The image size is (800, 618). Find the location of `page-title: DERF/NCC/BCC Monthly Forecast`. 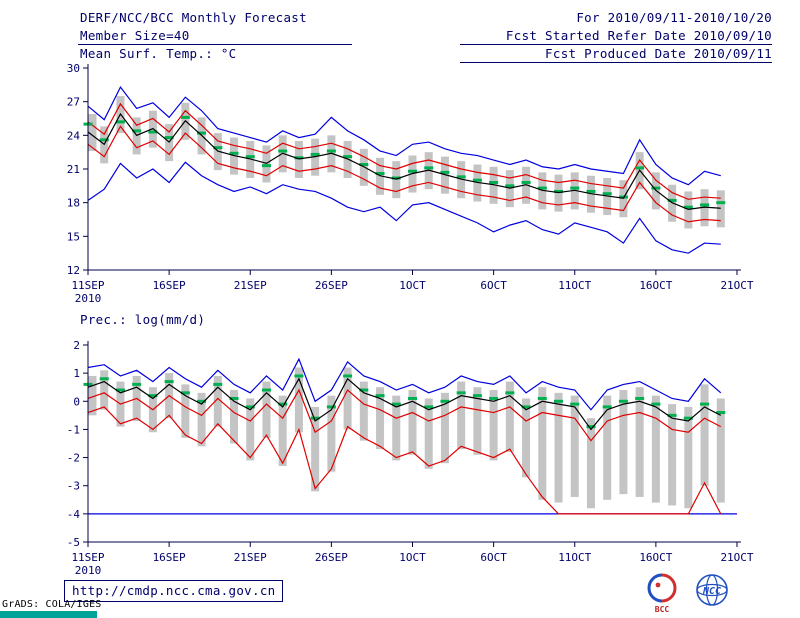

page-title: DERF/NCC/BCC Monthly Forecast is located at coordinates (193, 17).